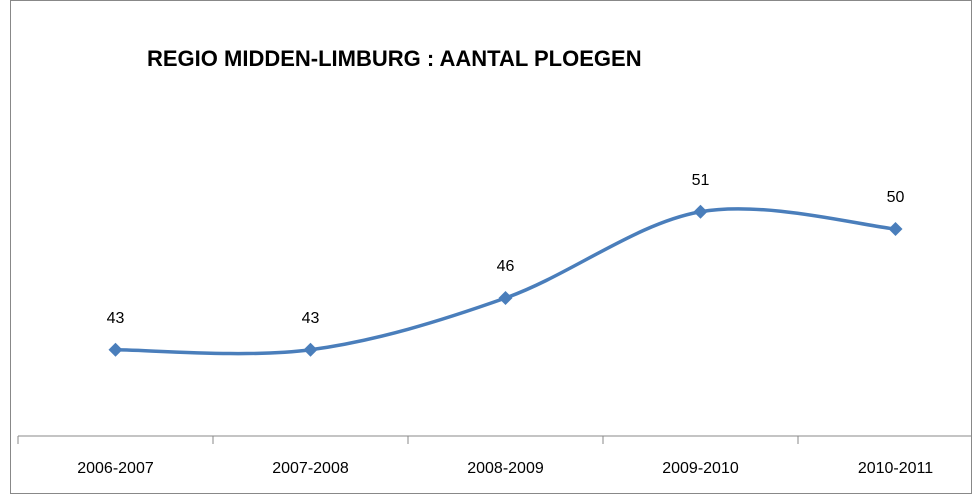 This screenshot has height=494, width=972. Describe the element at coordinates (310, 468) in the screenshot. I see `x-tick-label: 2007-2008` at that location.